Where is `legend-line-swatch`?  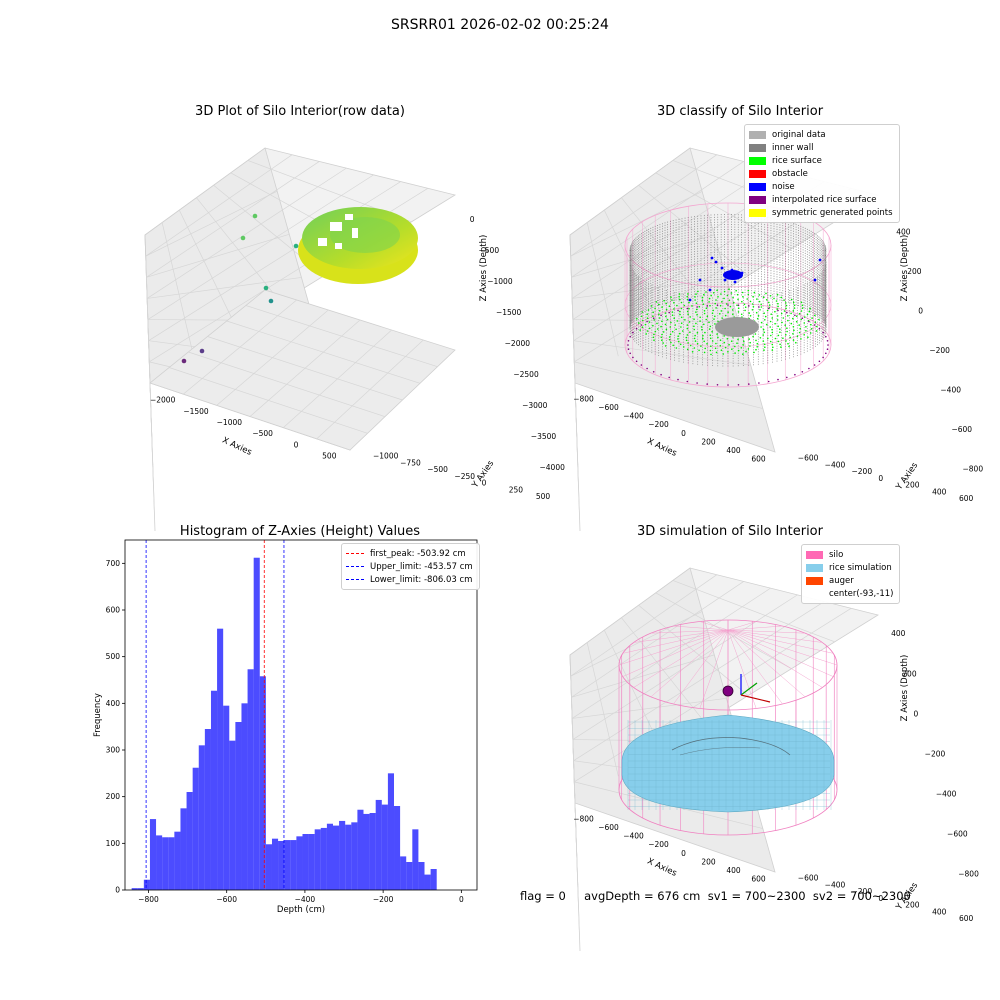 legend-line-swatch is located at coordinates (355, 566).